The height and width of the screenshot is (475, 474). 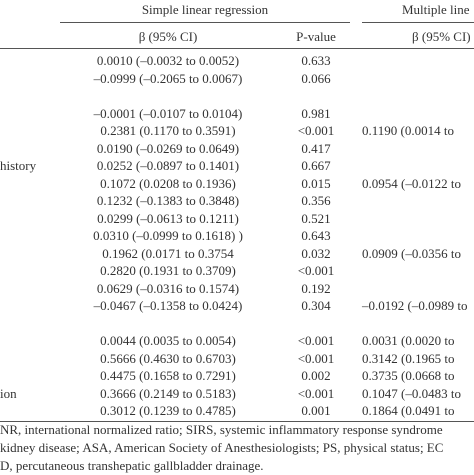 I want to click on beta-simple: 0.4475 (0.1658 to 0.7291), so click(x=168, y=375).